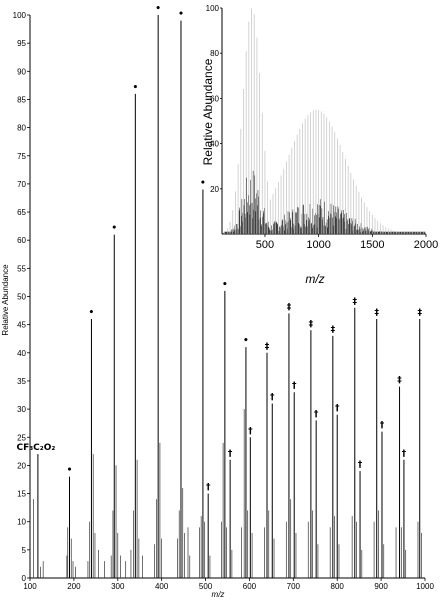 The width and height of the screenshot is (443, 600). What do you see at coordinates (74, 586) in the screenshot?
I see `x-tick-label: 200` at bounding box center [74, 586].